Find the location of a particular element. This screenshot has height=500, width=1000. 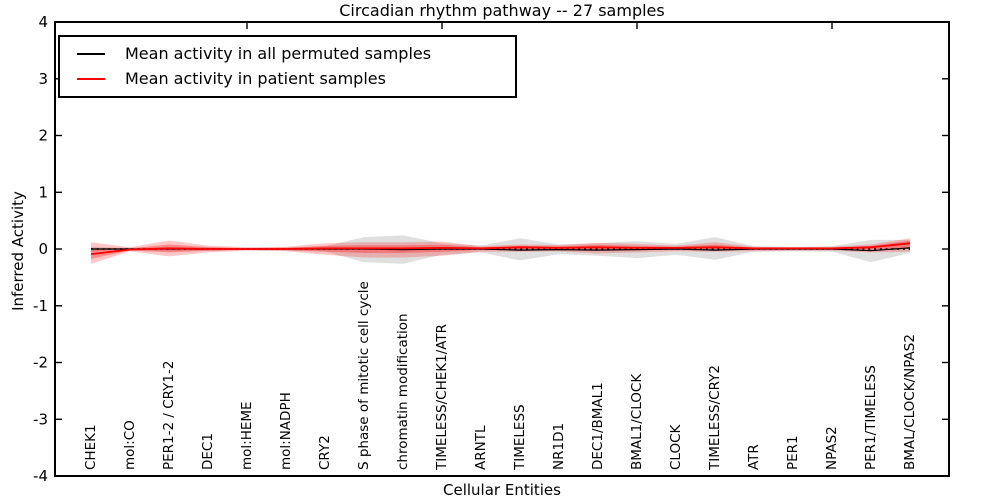

patient-mean-line is located at coordinates (500, 248).